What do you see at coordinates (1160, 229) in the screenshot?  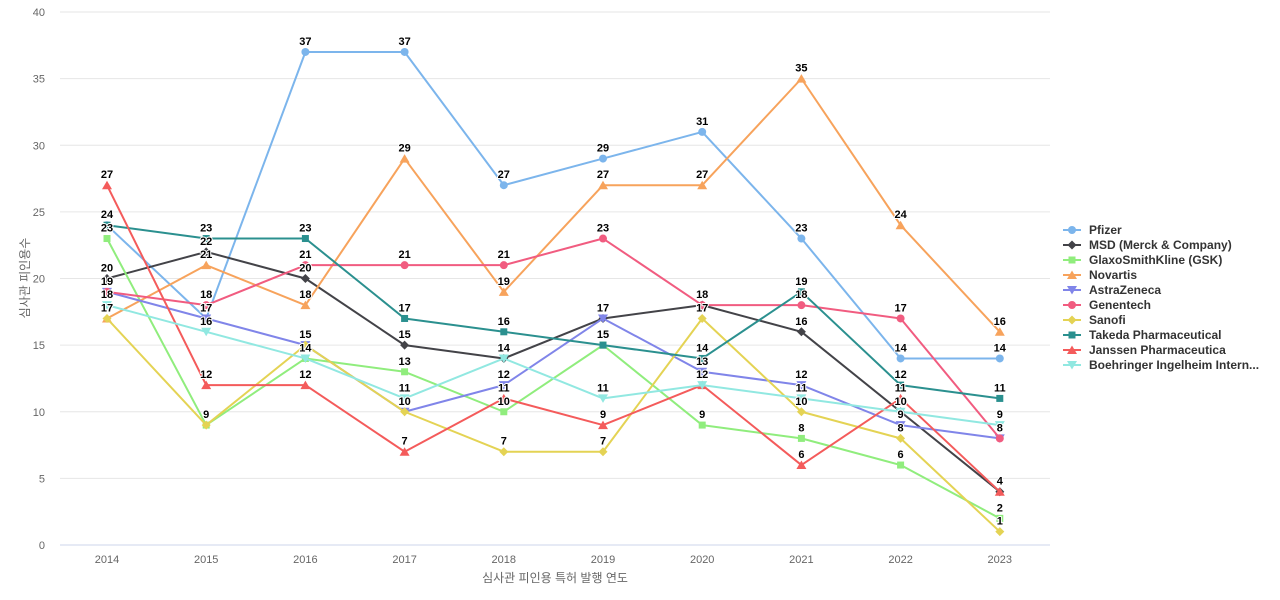 I see `legend-item-pfizer: Pfizer` at bounding box center [1160, 229].